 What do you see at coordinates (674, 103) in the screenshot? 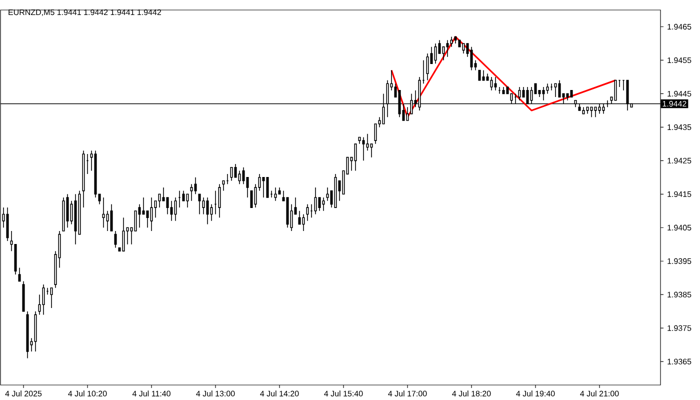
I see `ref-line-label: 1.9442` at bounding box center [674, 103].